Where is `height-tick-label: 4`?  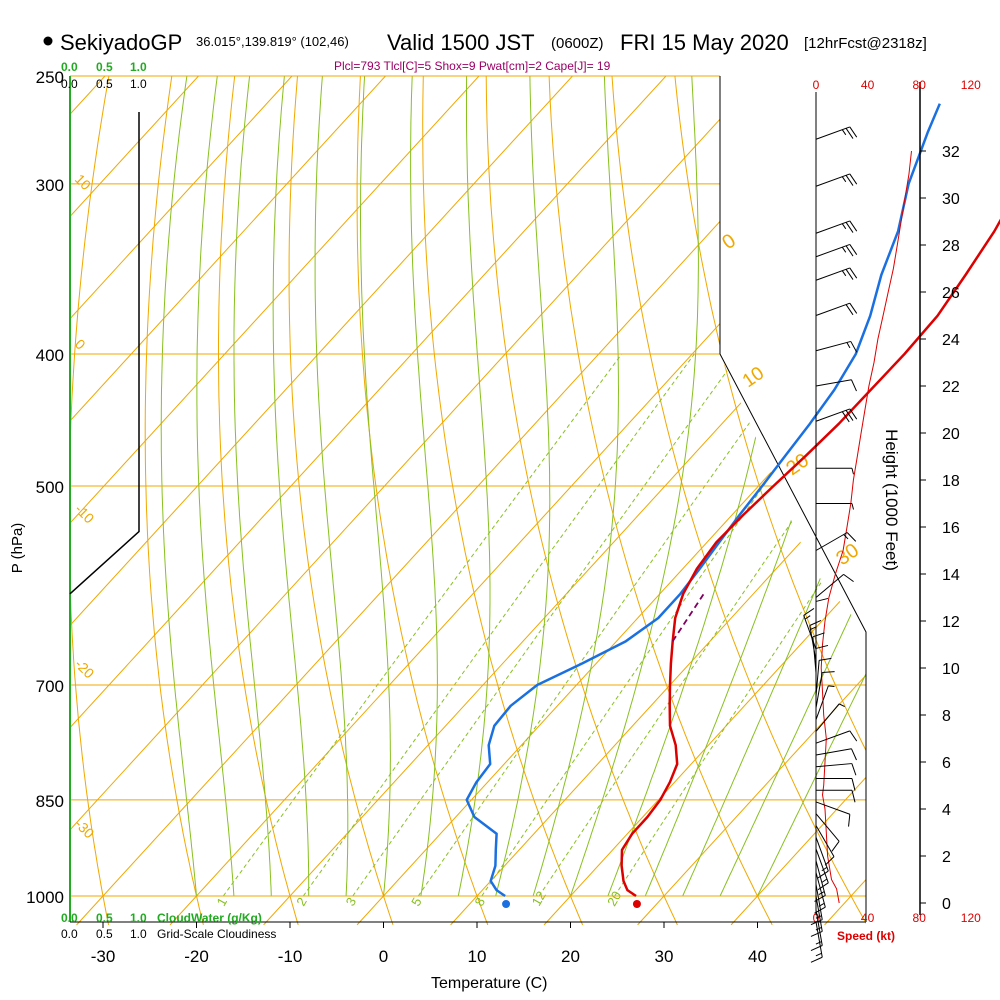
height-tick-label: 4 is located at coordinates (946, 810).